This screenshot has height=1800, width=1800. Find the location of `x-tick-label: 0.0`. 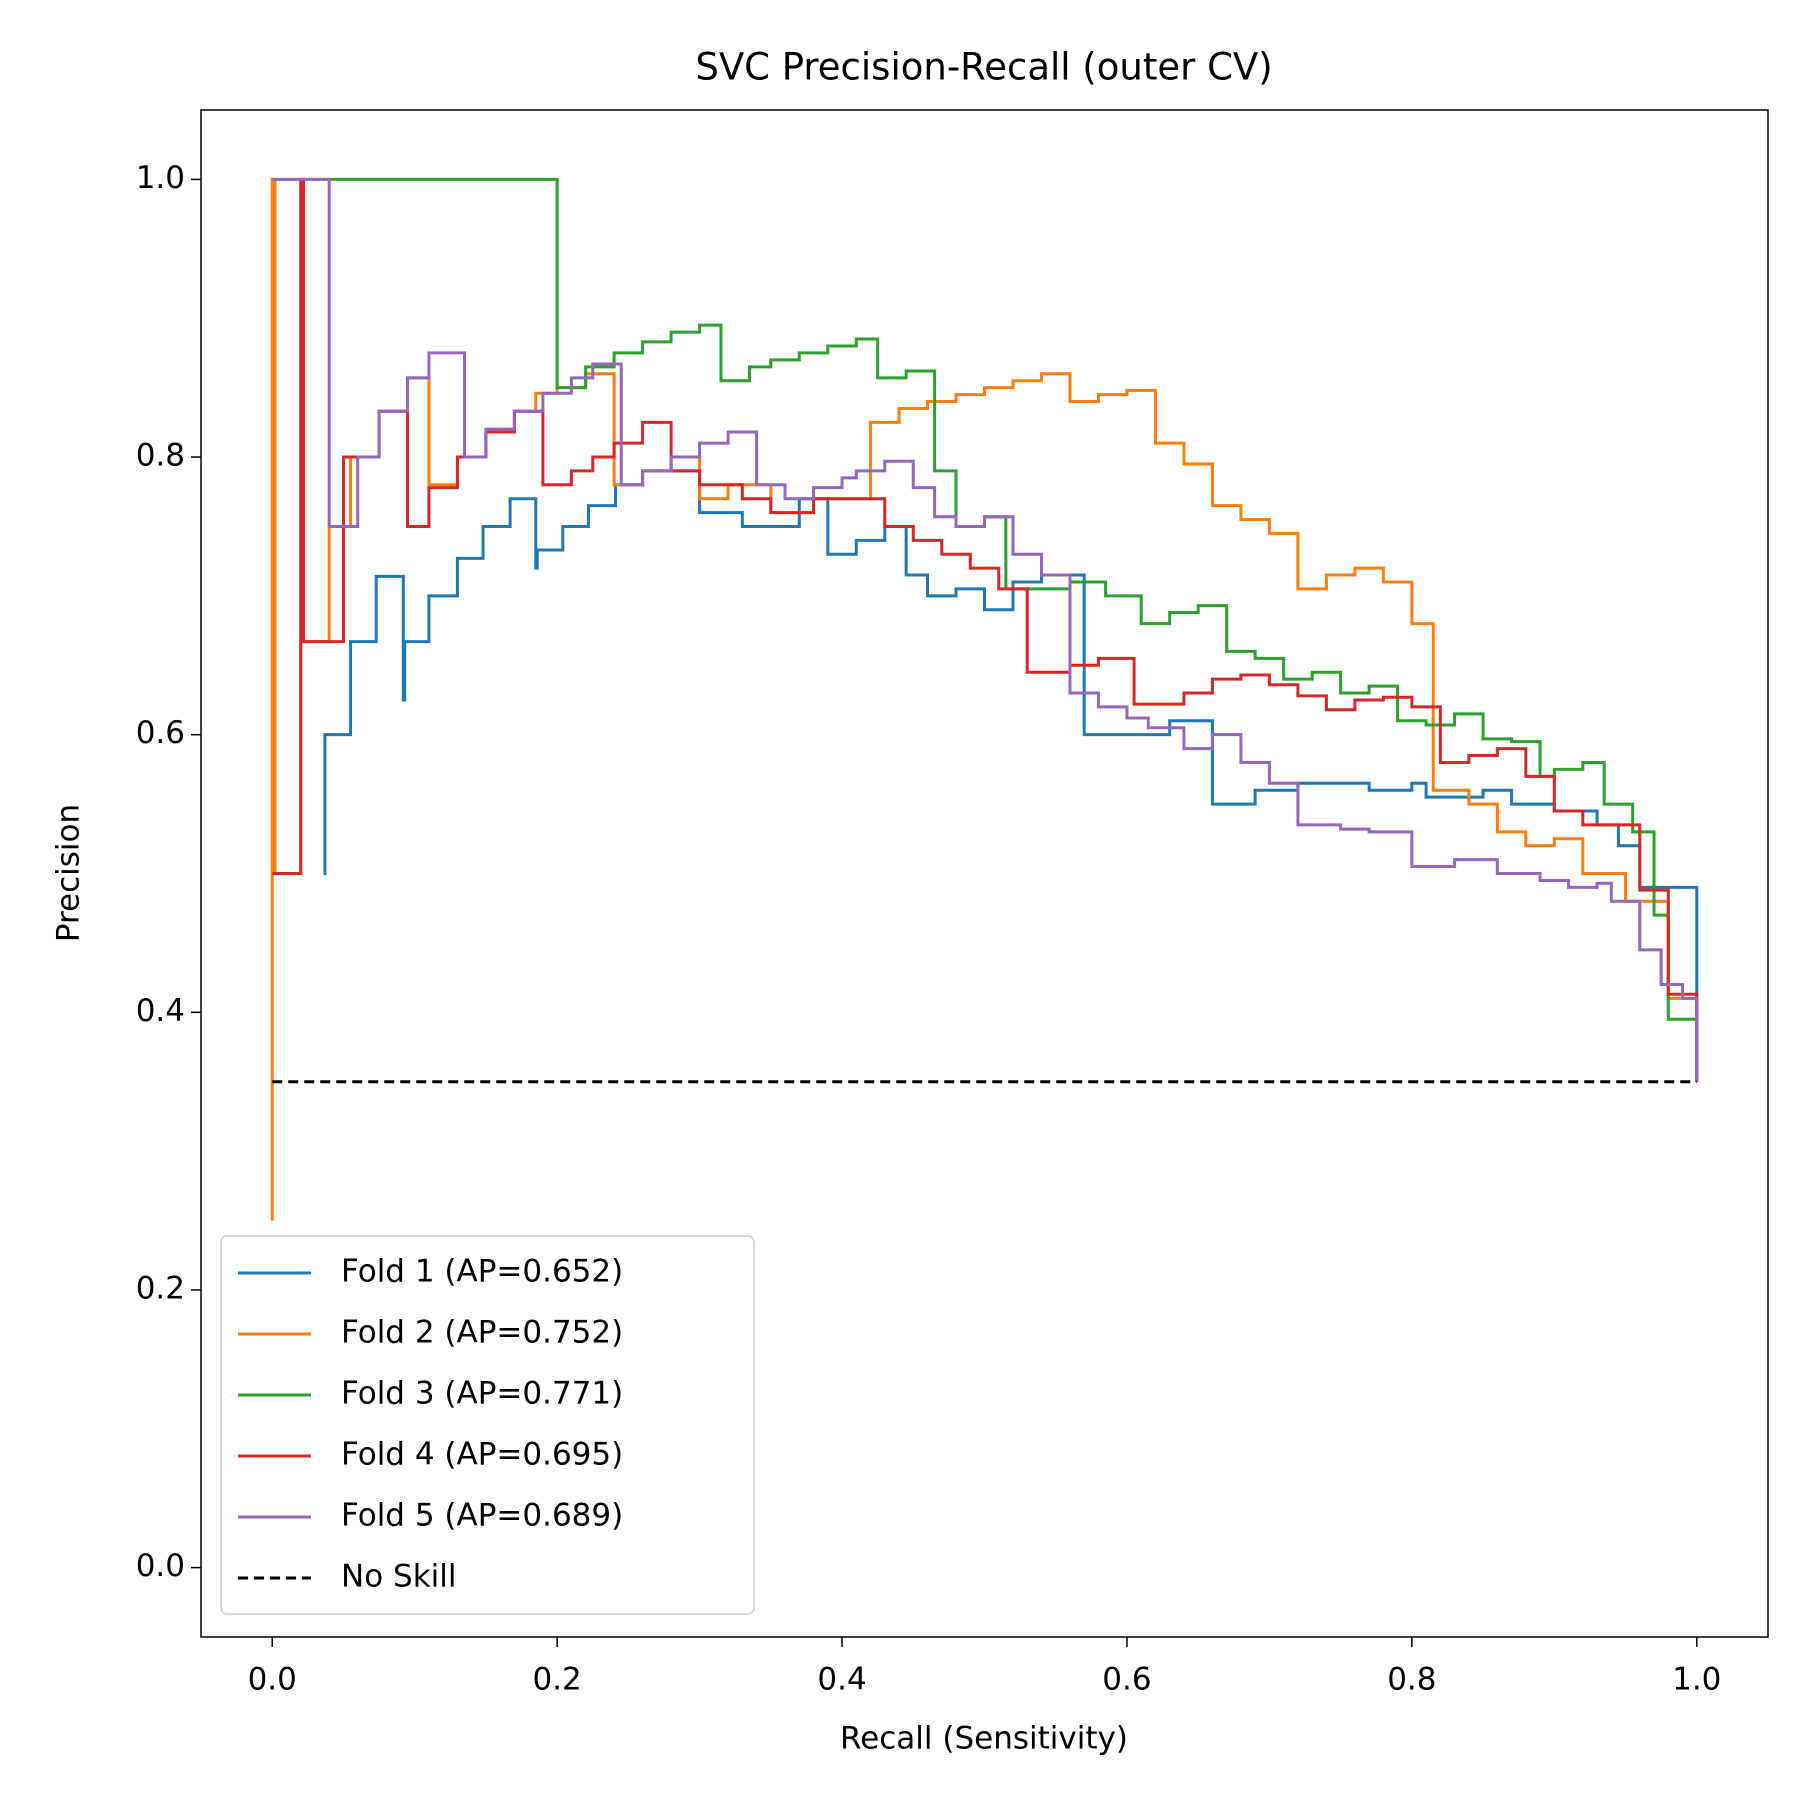

x-tick-label: 0.0 is located at coordinates (272, 1680).